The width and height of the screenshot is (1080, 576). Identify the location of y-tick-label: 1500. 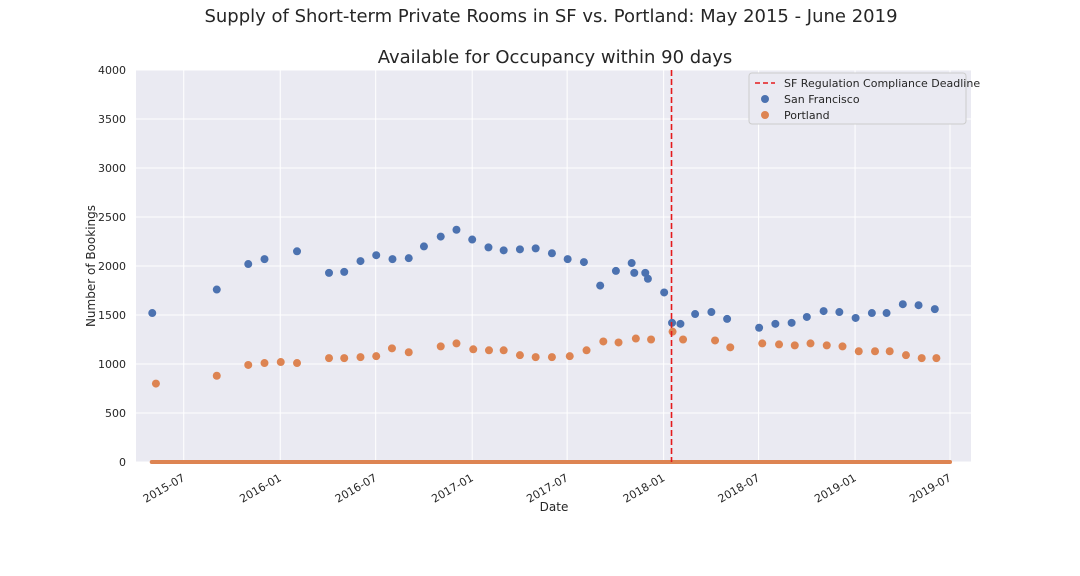
(112, 315).